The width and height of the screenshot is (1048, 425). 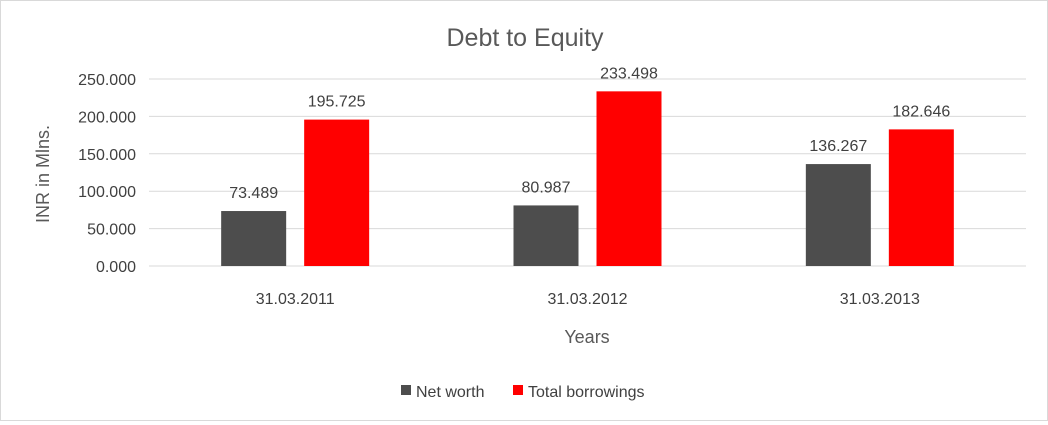 What do you see at coordinates (337, 102) in the screenshot?
I see `data-label: 195.725` at bounding box center [337, 102].